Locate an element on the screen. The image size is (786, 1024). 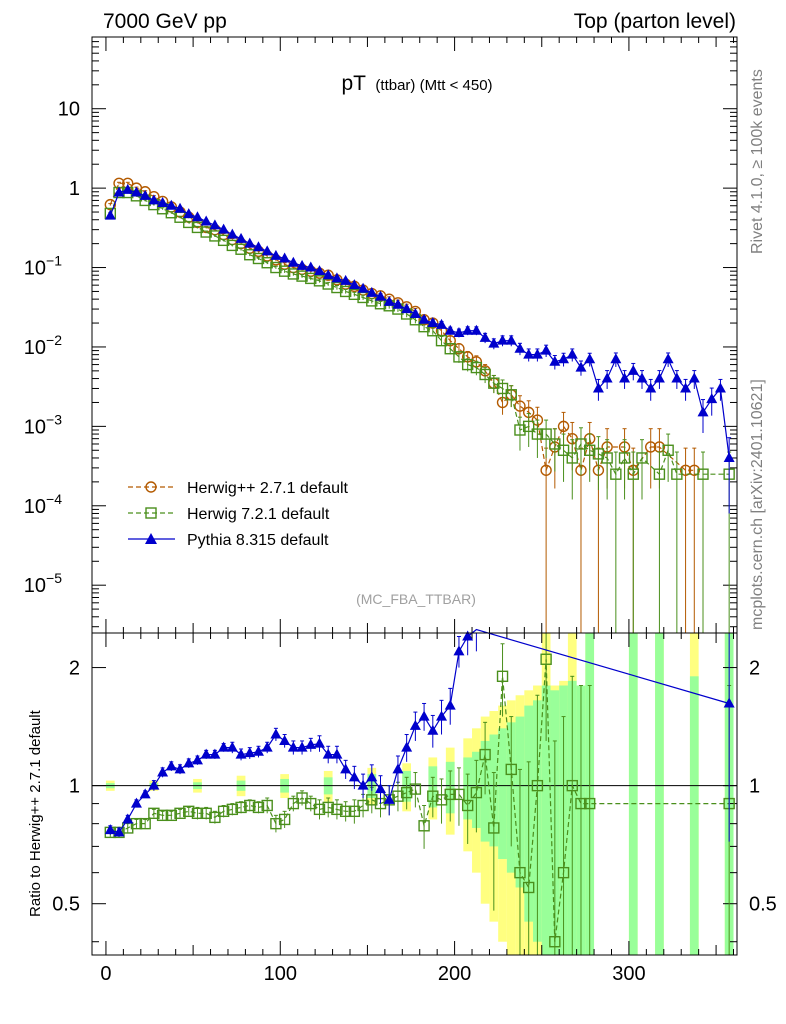
legend-item-herwigpp: Herwig++ 2.7.1 default is located at coordinates (238, 488).